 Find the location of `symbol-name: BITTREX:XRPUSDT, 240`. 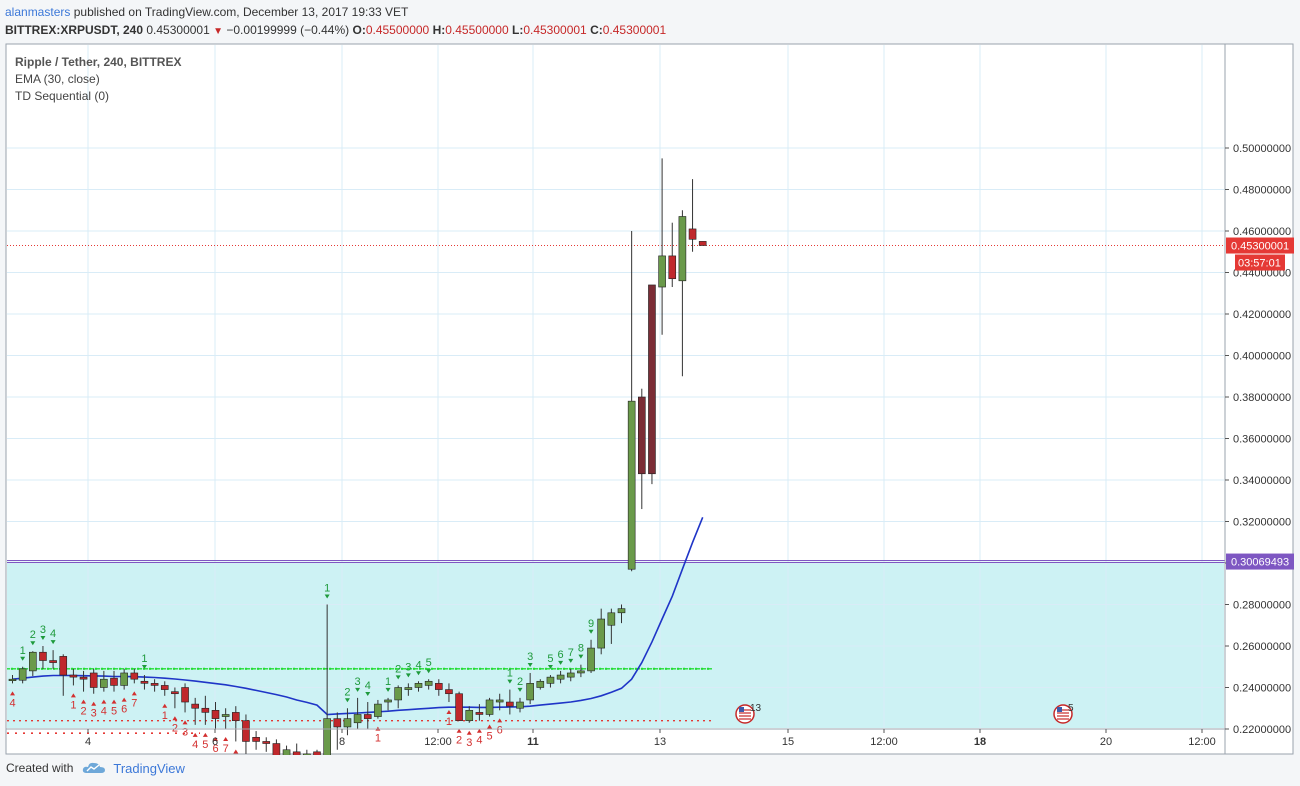

symbol-name: BITTREX:XRPUSDT, 240 is located at coordinates (74, 30).